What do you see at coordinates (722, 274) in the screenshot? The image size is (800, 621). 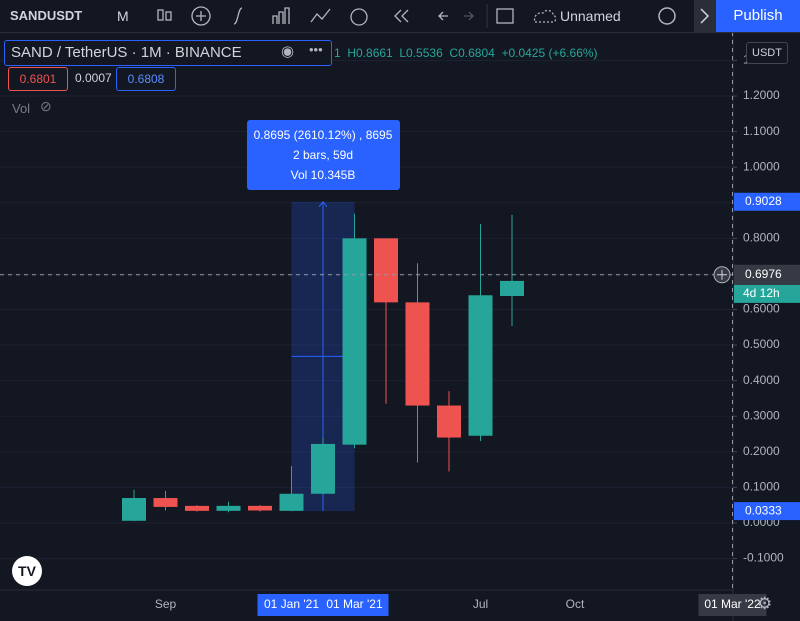 I see `crosshair-plus-sign` at bounding box center [722, 274].